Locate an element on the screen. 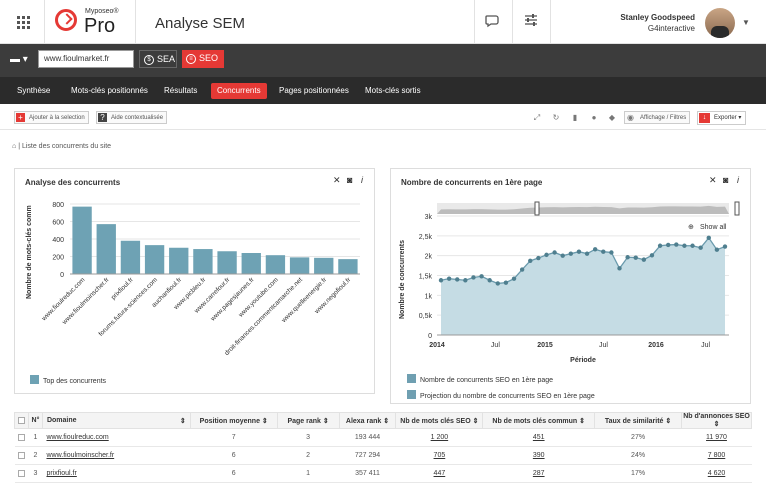 The image size is (766, 483). home-icon: ⌂ is located at coordinates (14, 146).